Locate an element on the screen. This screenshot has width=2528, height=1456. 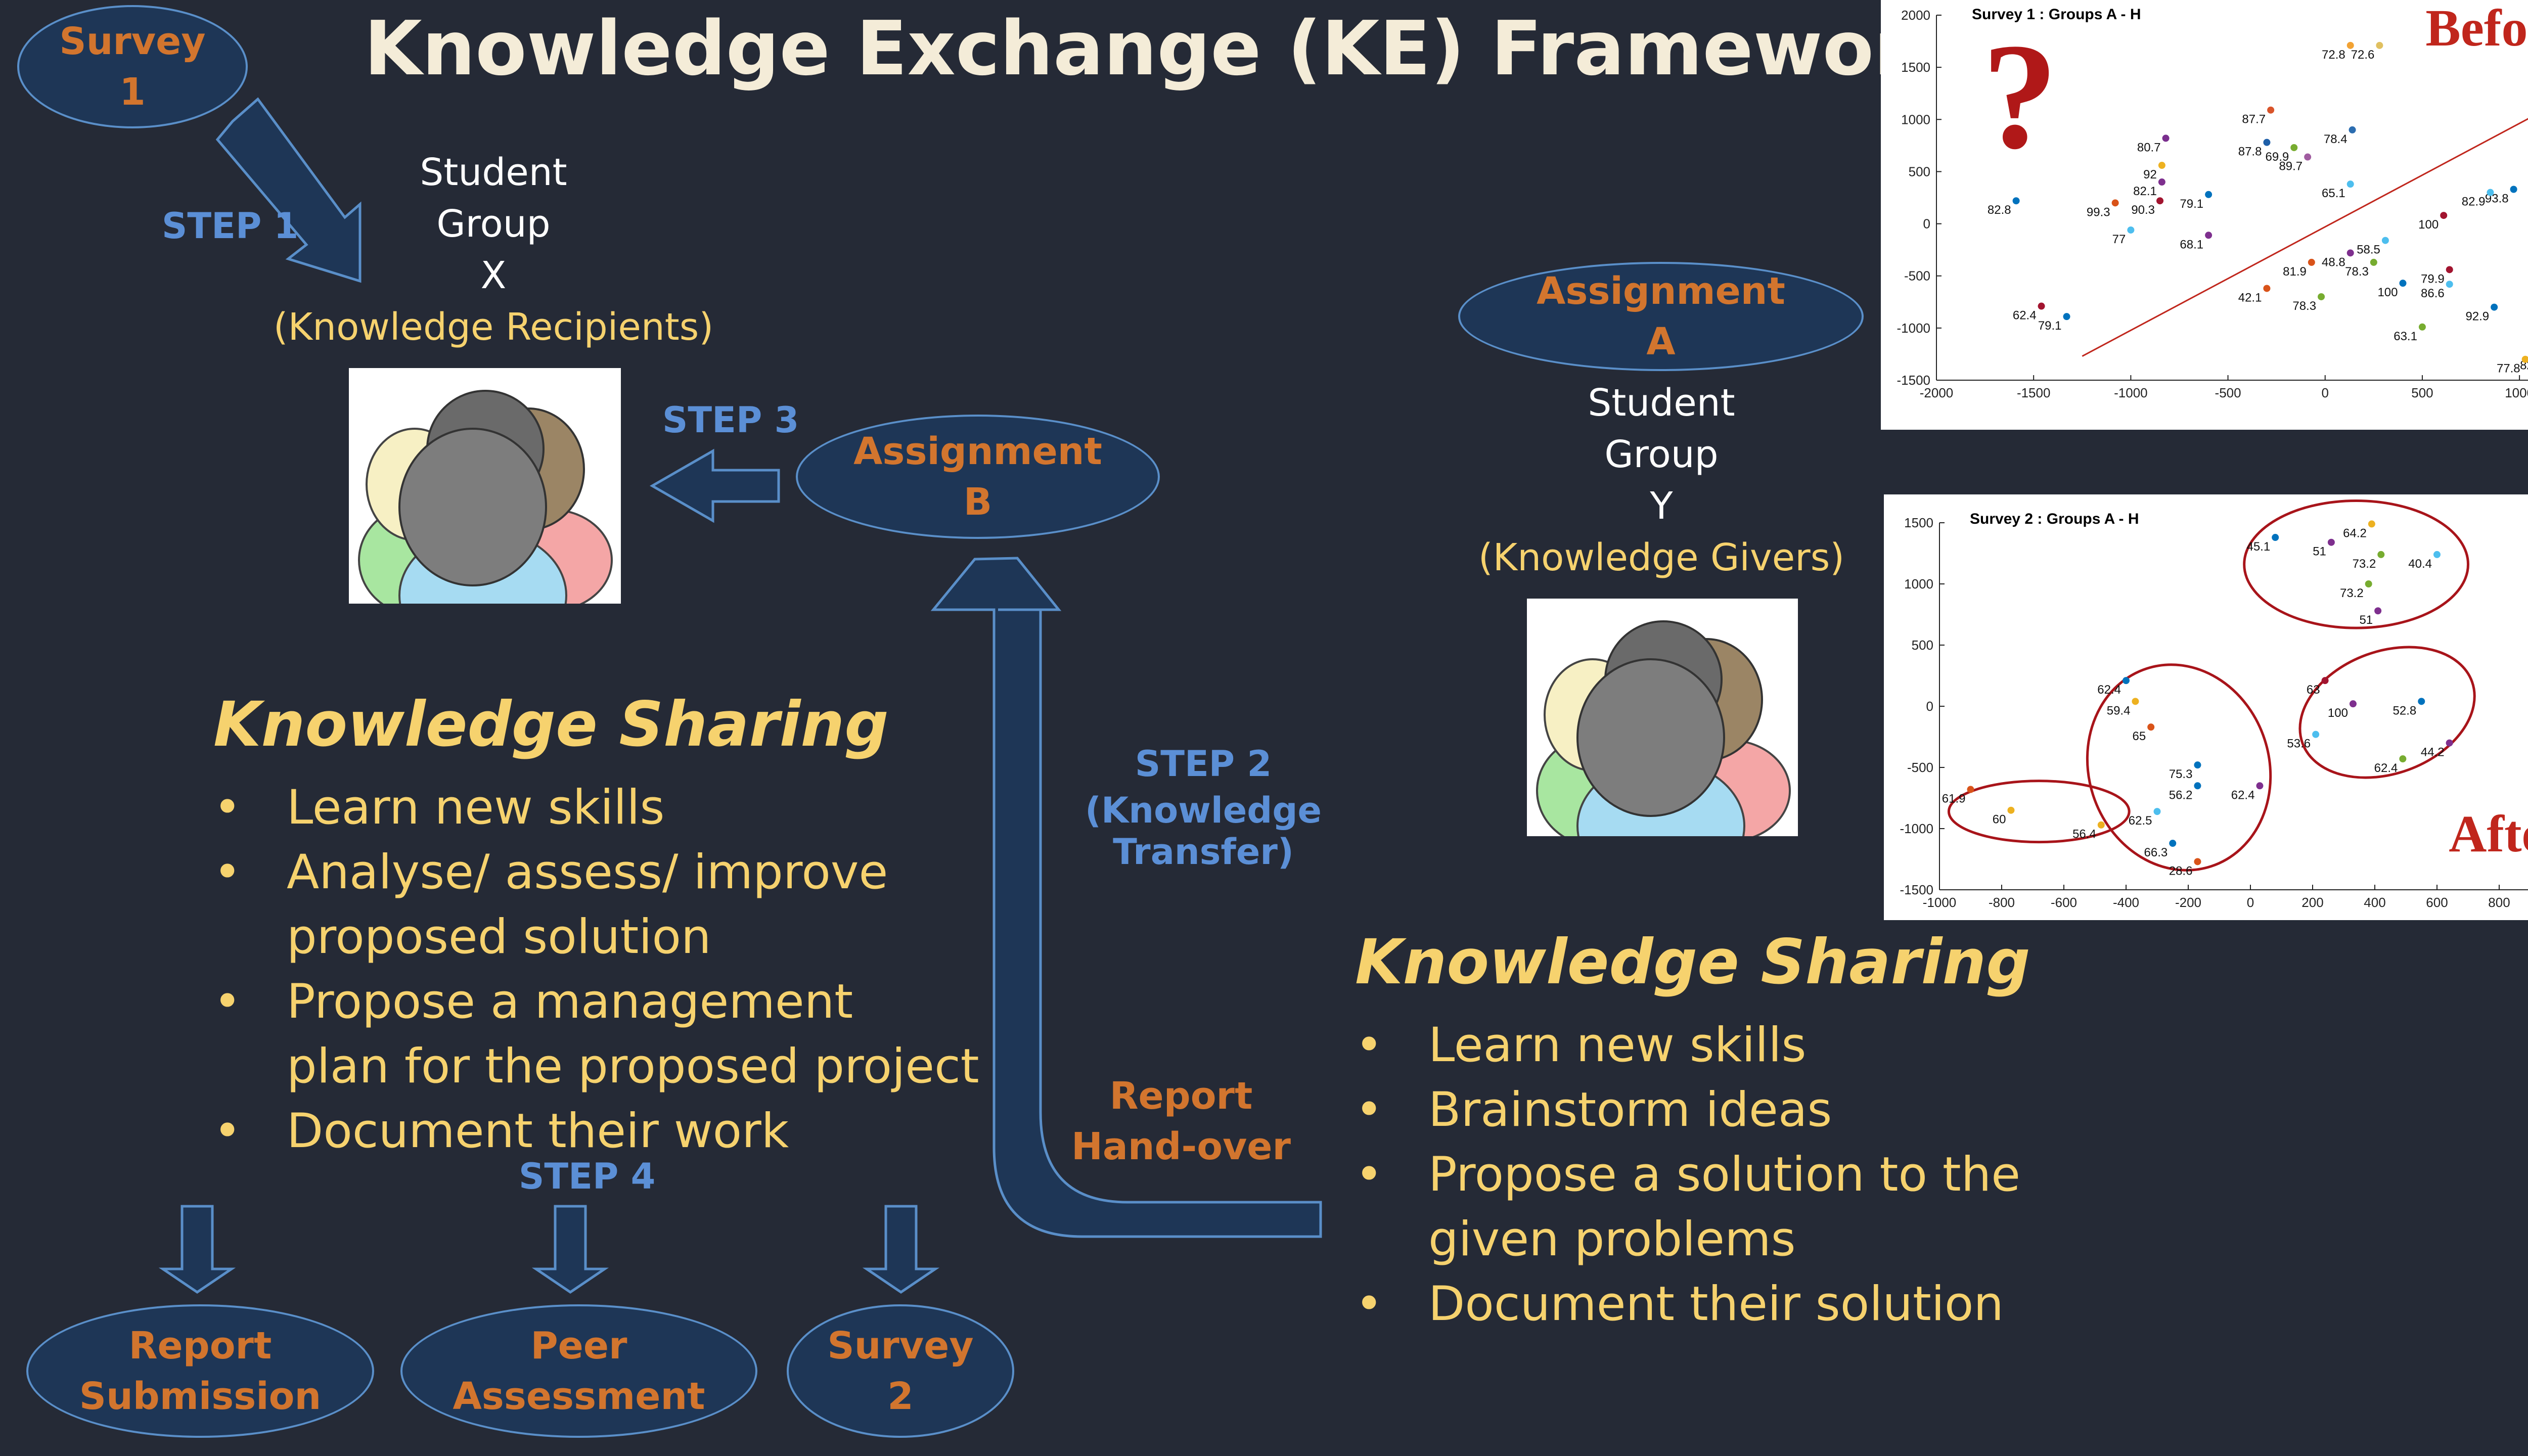
peer-assessment-oval: Peer Assessment is located at coordinates (579, 1371).